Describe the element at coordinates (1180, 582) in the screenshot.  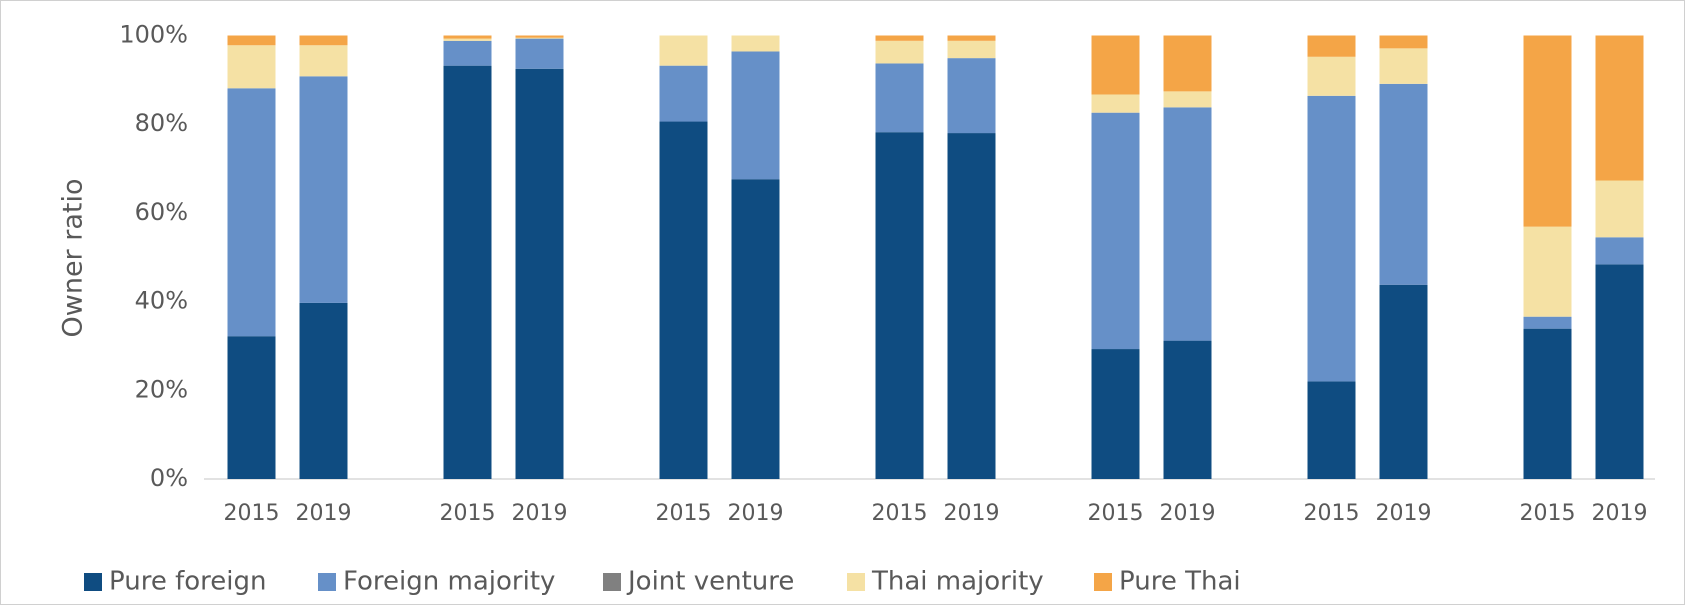
I see `legend-label: Pure Thai` at that location.